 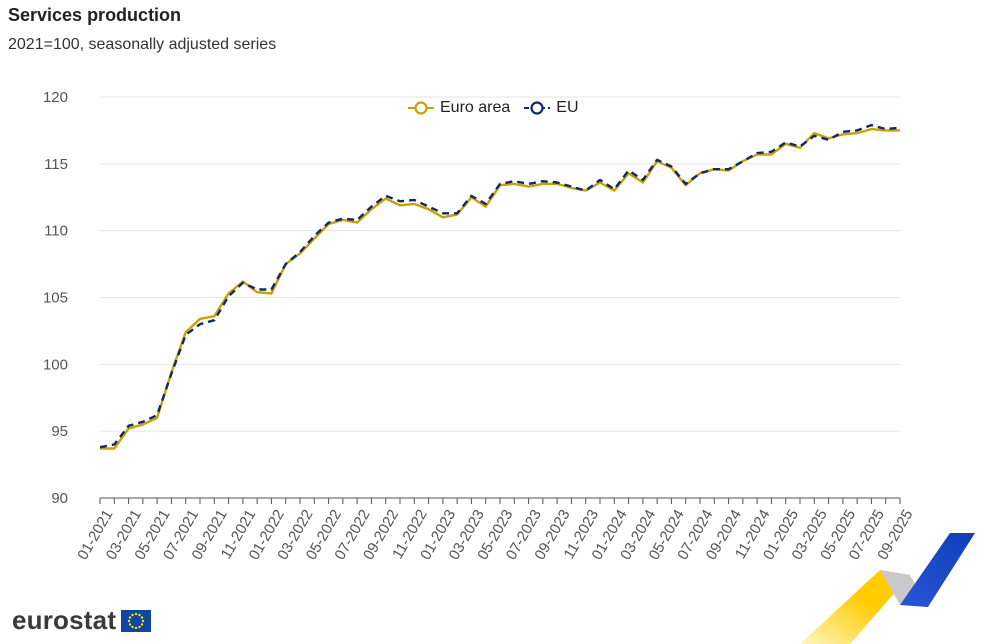 What do you see at coordinates (55, 97) in the screenshot?
I see `y-tick-label: 120` at bounding box center [55, 97].